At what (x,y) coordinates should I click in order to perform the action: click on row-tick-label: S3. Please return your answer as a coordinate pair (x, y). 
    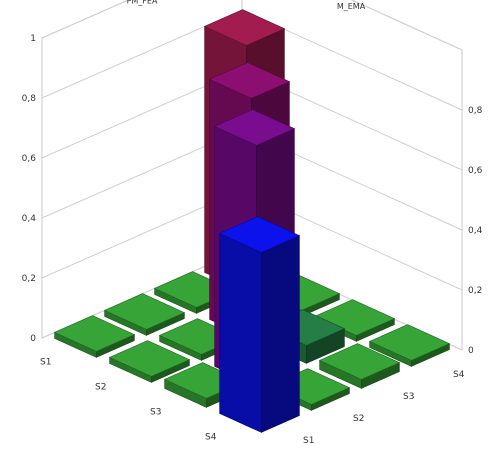
    Looking at the image, I should click on (155, 413).